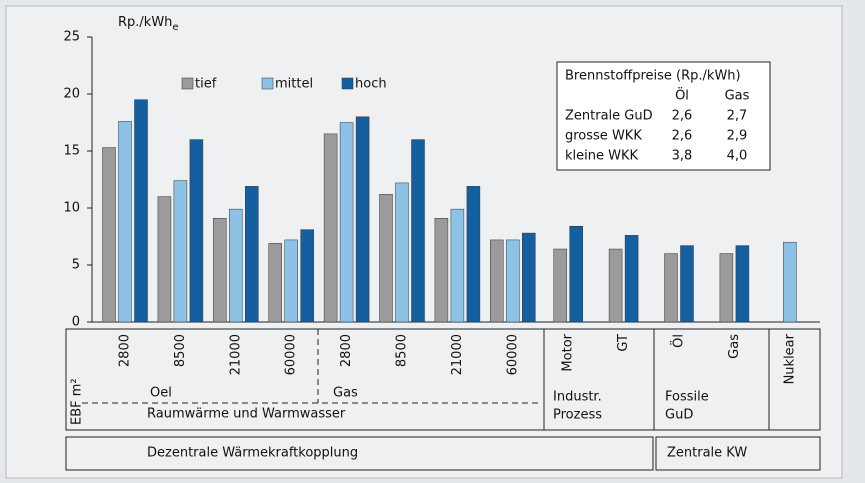  What do you see at coordinates (568, 352) in the screenshot?
I see `x-tick-label: Motor` at bounding box center [568, 352].